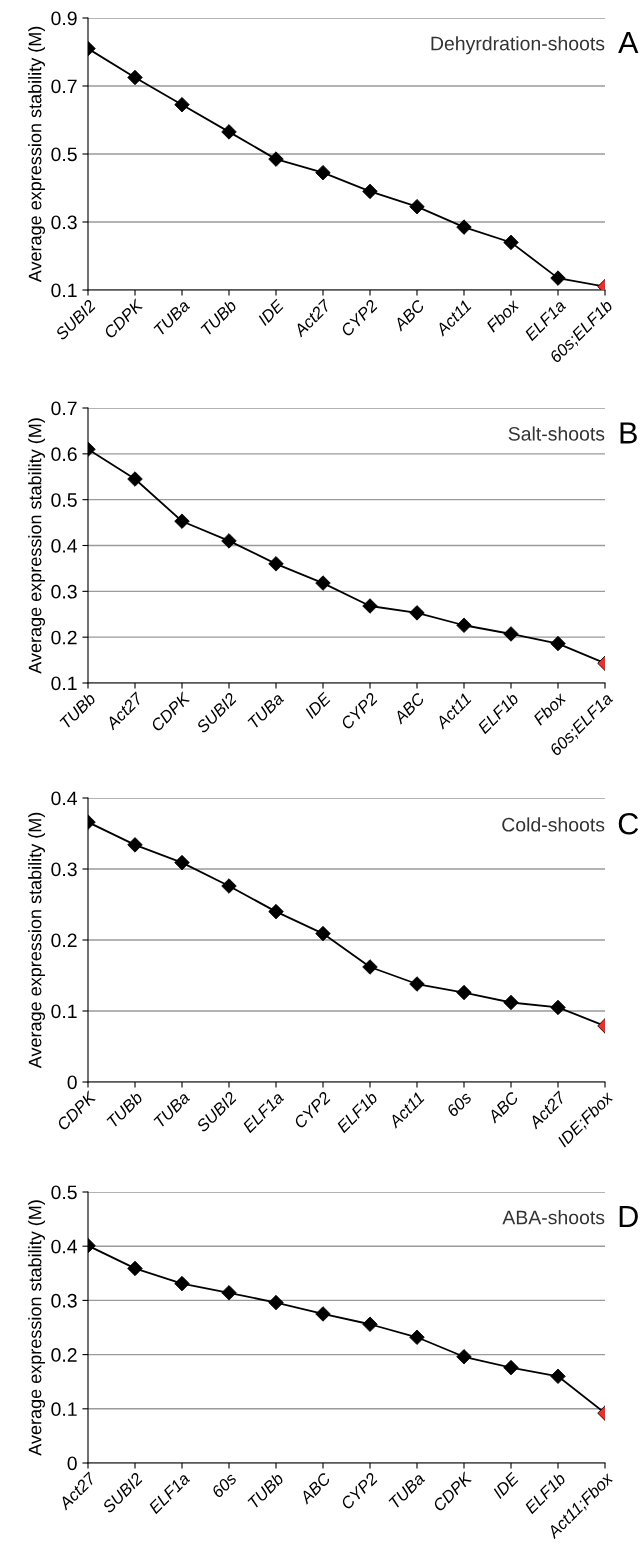 The image size is (642, 1562). What do you see at coordinates (556, 433) in the screenshot?
I see `annotation: Salt-shoots` at bounding box center [556, 433].